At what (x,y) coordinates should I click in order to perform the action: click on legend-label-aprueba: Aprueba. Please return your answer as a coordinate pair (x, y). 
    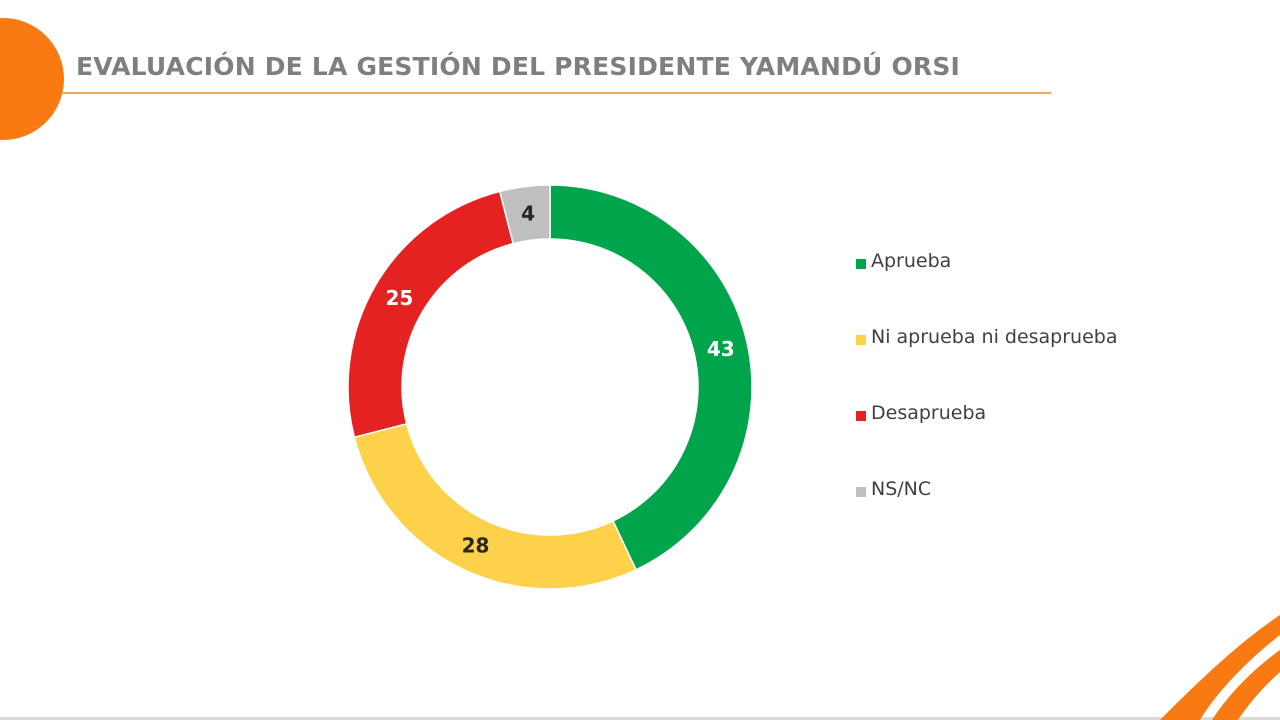
    Looking at the image, I should click on (911, 261).